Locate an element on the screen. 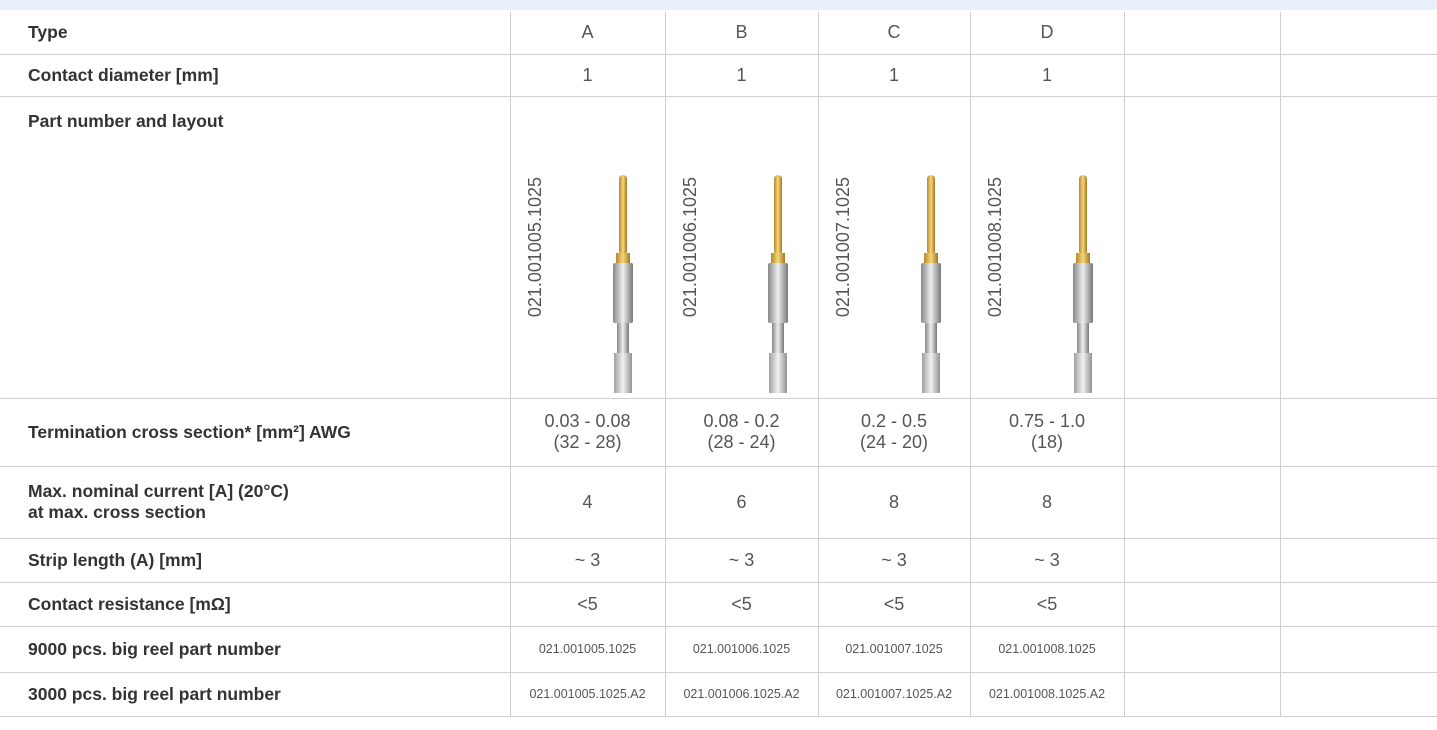 This screenshot has width=1437, height=730. table-row: Type A B C D is located at coordinates (718, 33).